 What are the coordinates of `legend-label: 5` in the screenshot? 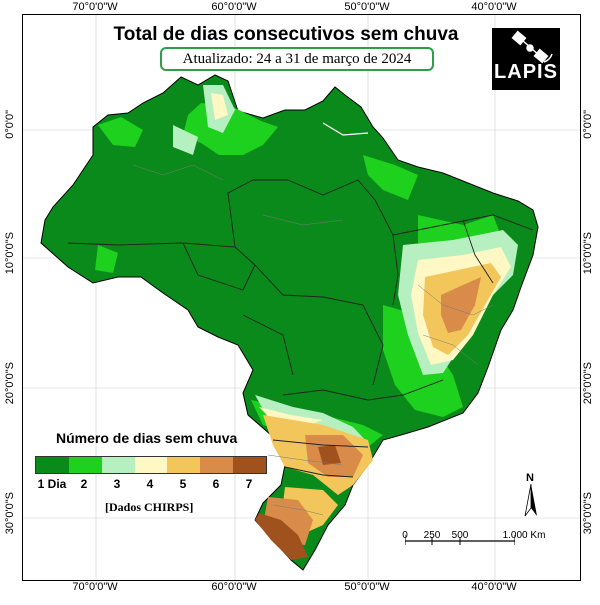 It's located at (183, 484).